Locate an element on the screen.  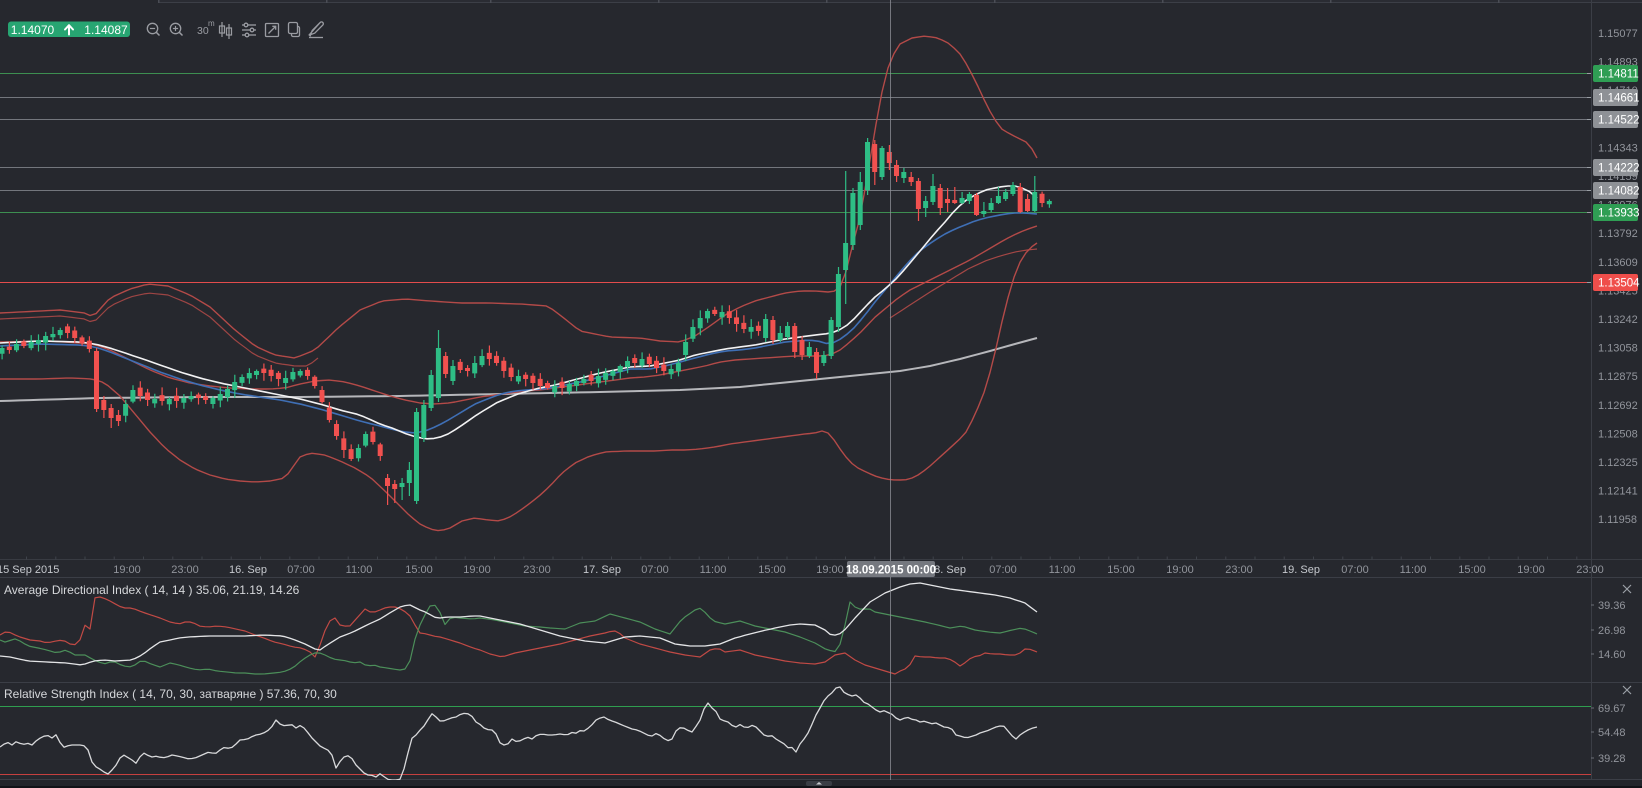
svg-text: 15 Sep 2015 is located at coordinates (29, 570).